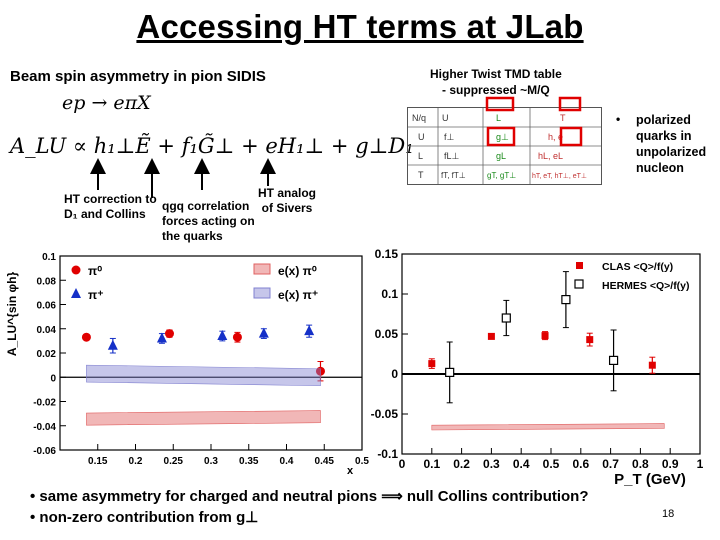 The width and height of the screenshot is (720, 540). I want to click on legend-swatch, so click(262, 269).